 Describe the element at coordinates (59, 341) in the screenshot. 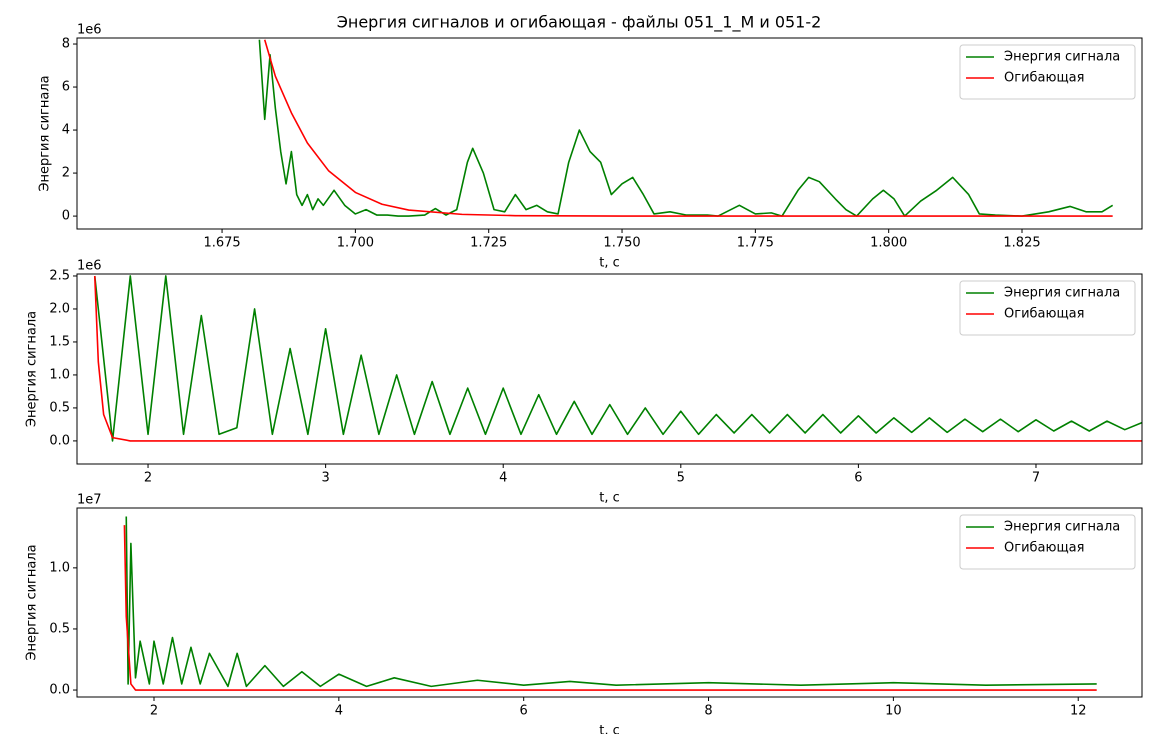

I see `y-tick-label: 1.5` at that location.